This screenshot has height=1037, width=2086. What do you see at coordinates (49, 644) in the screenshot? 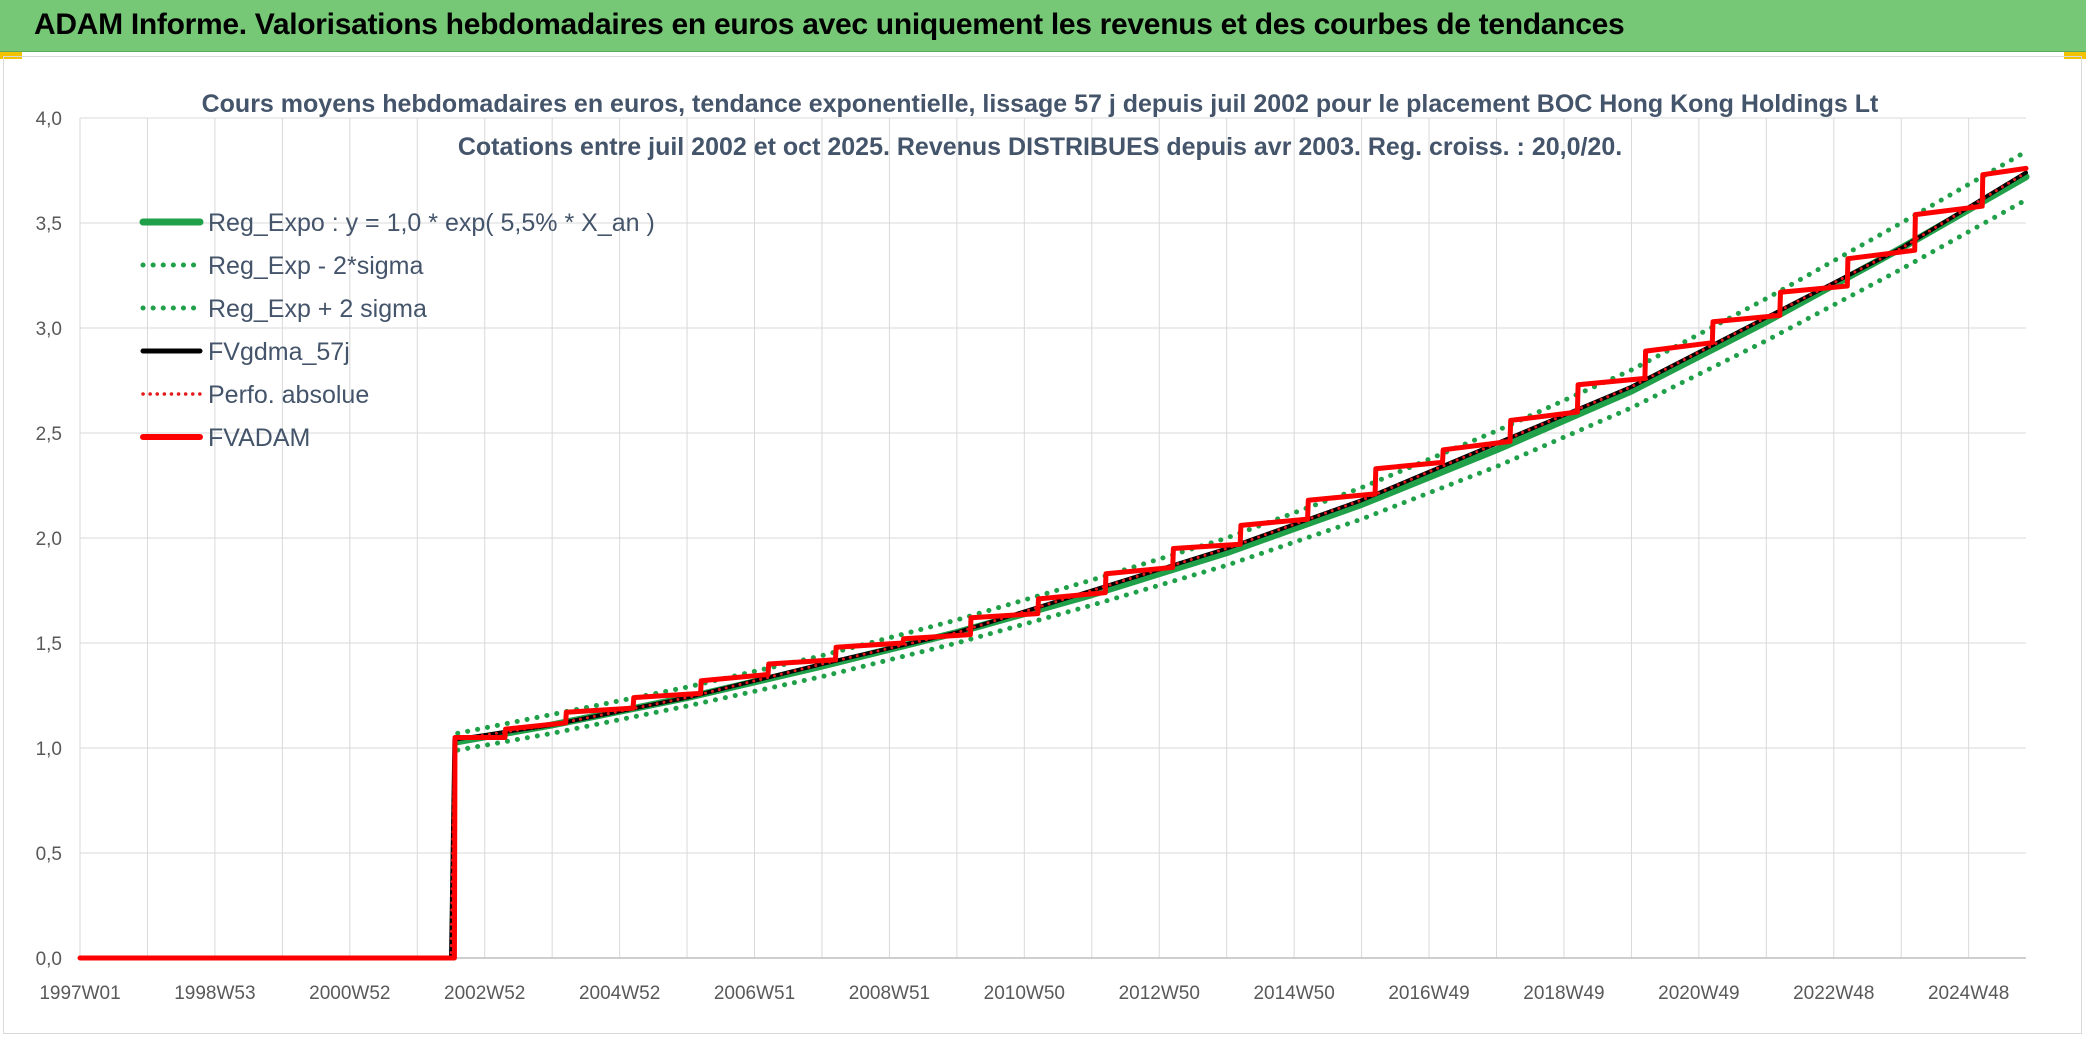
I see `y-tick-label: 1,5` at bounding box center [49, 644].